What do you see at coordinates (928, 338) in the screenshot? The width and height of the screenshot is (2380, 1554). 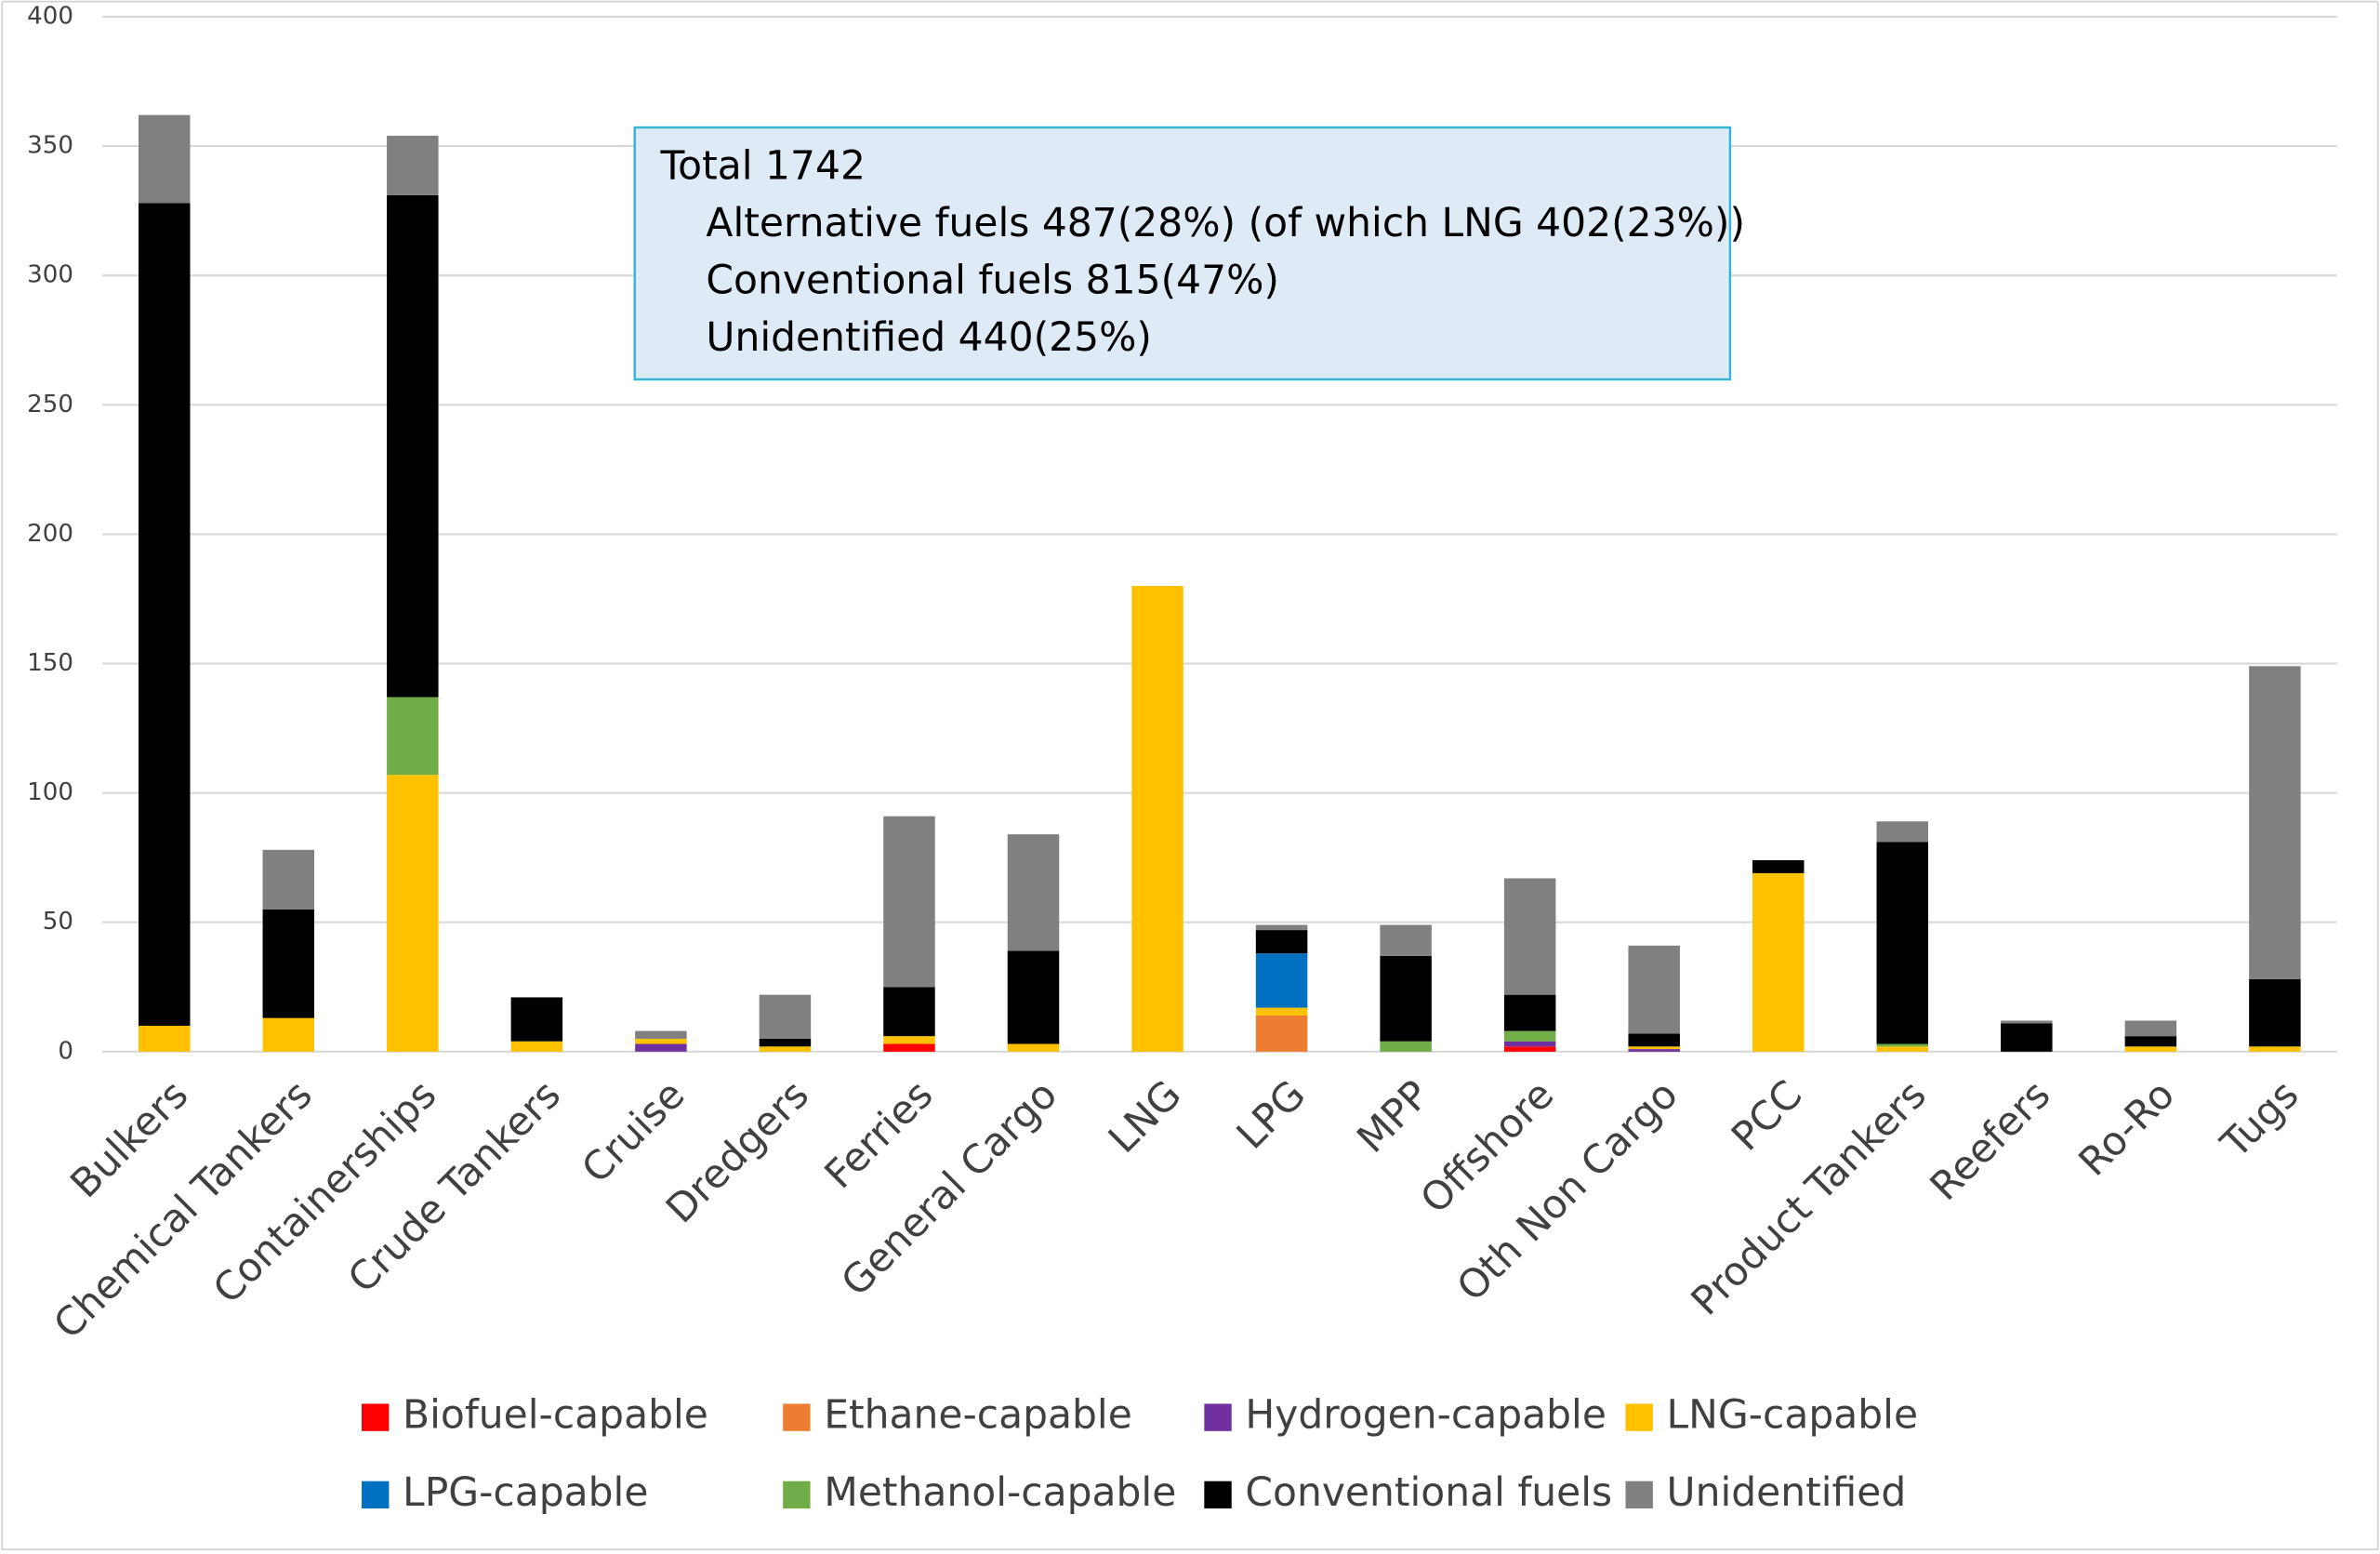 I see `annotation-text: Unidentified 440(25%)` at bounding box center [928, 338].